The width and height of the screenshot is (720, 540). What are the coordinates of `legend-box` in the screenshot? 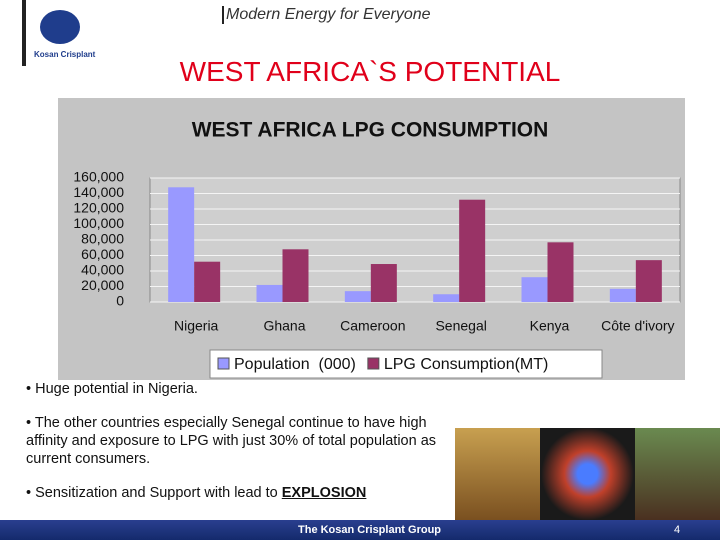 It's located at (406, 364).